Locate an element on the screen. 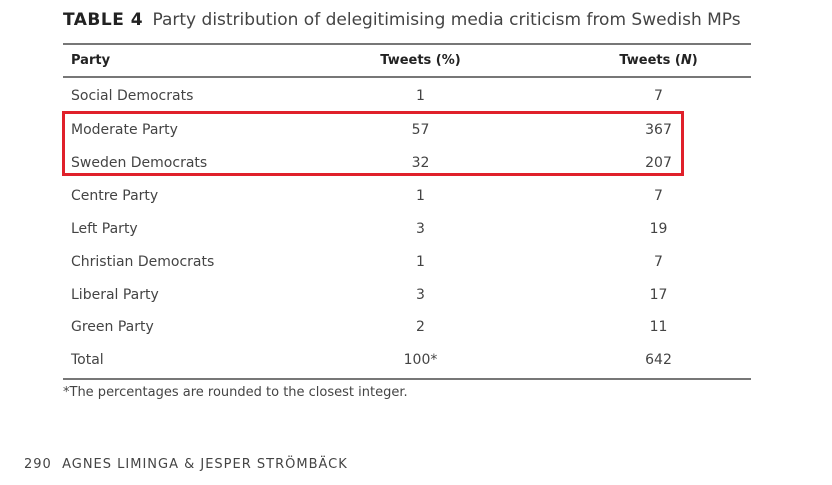 Image resolution: width=832 pixels, height=485 pixels. n-cell: 367 is located at coordinates (658, 130).